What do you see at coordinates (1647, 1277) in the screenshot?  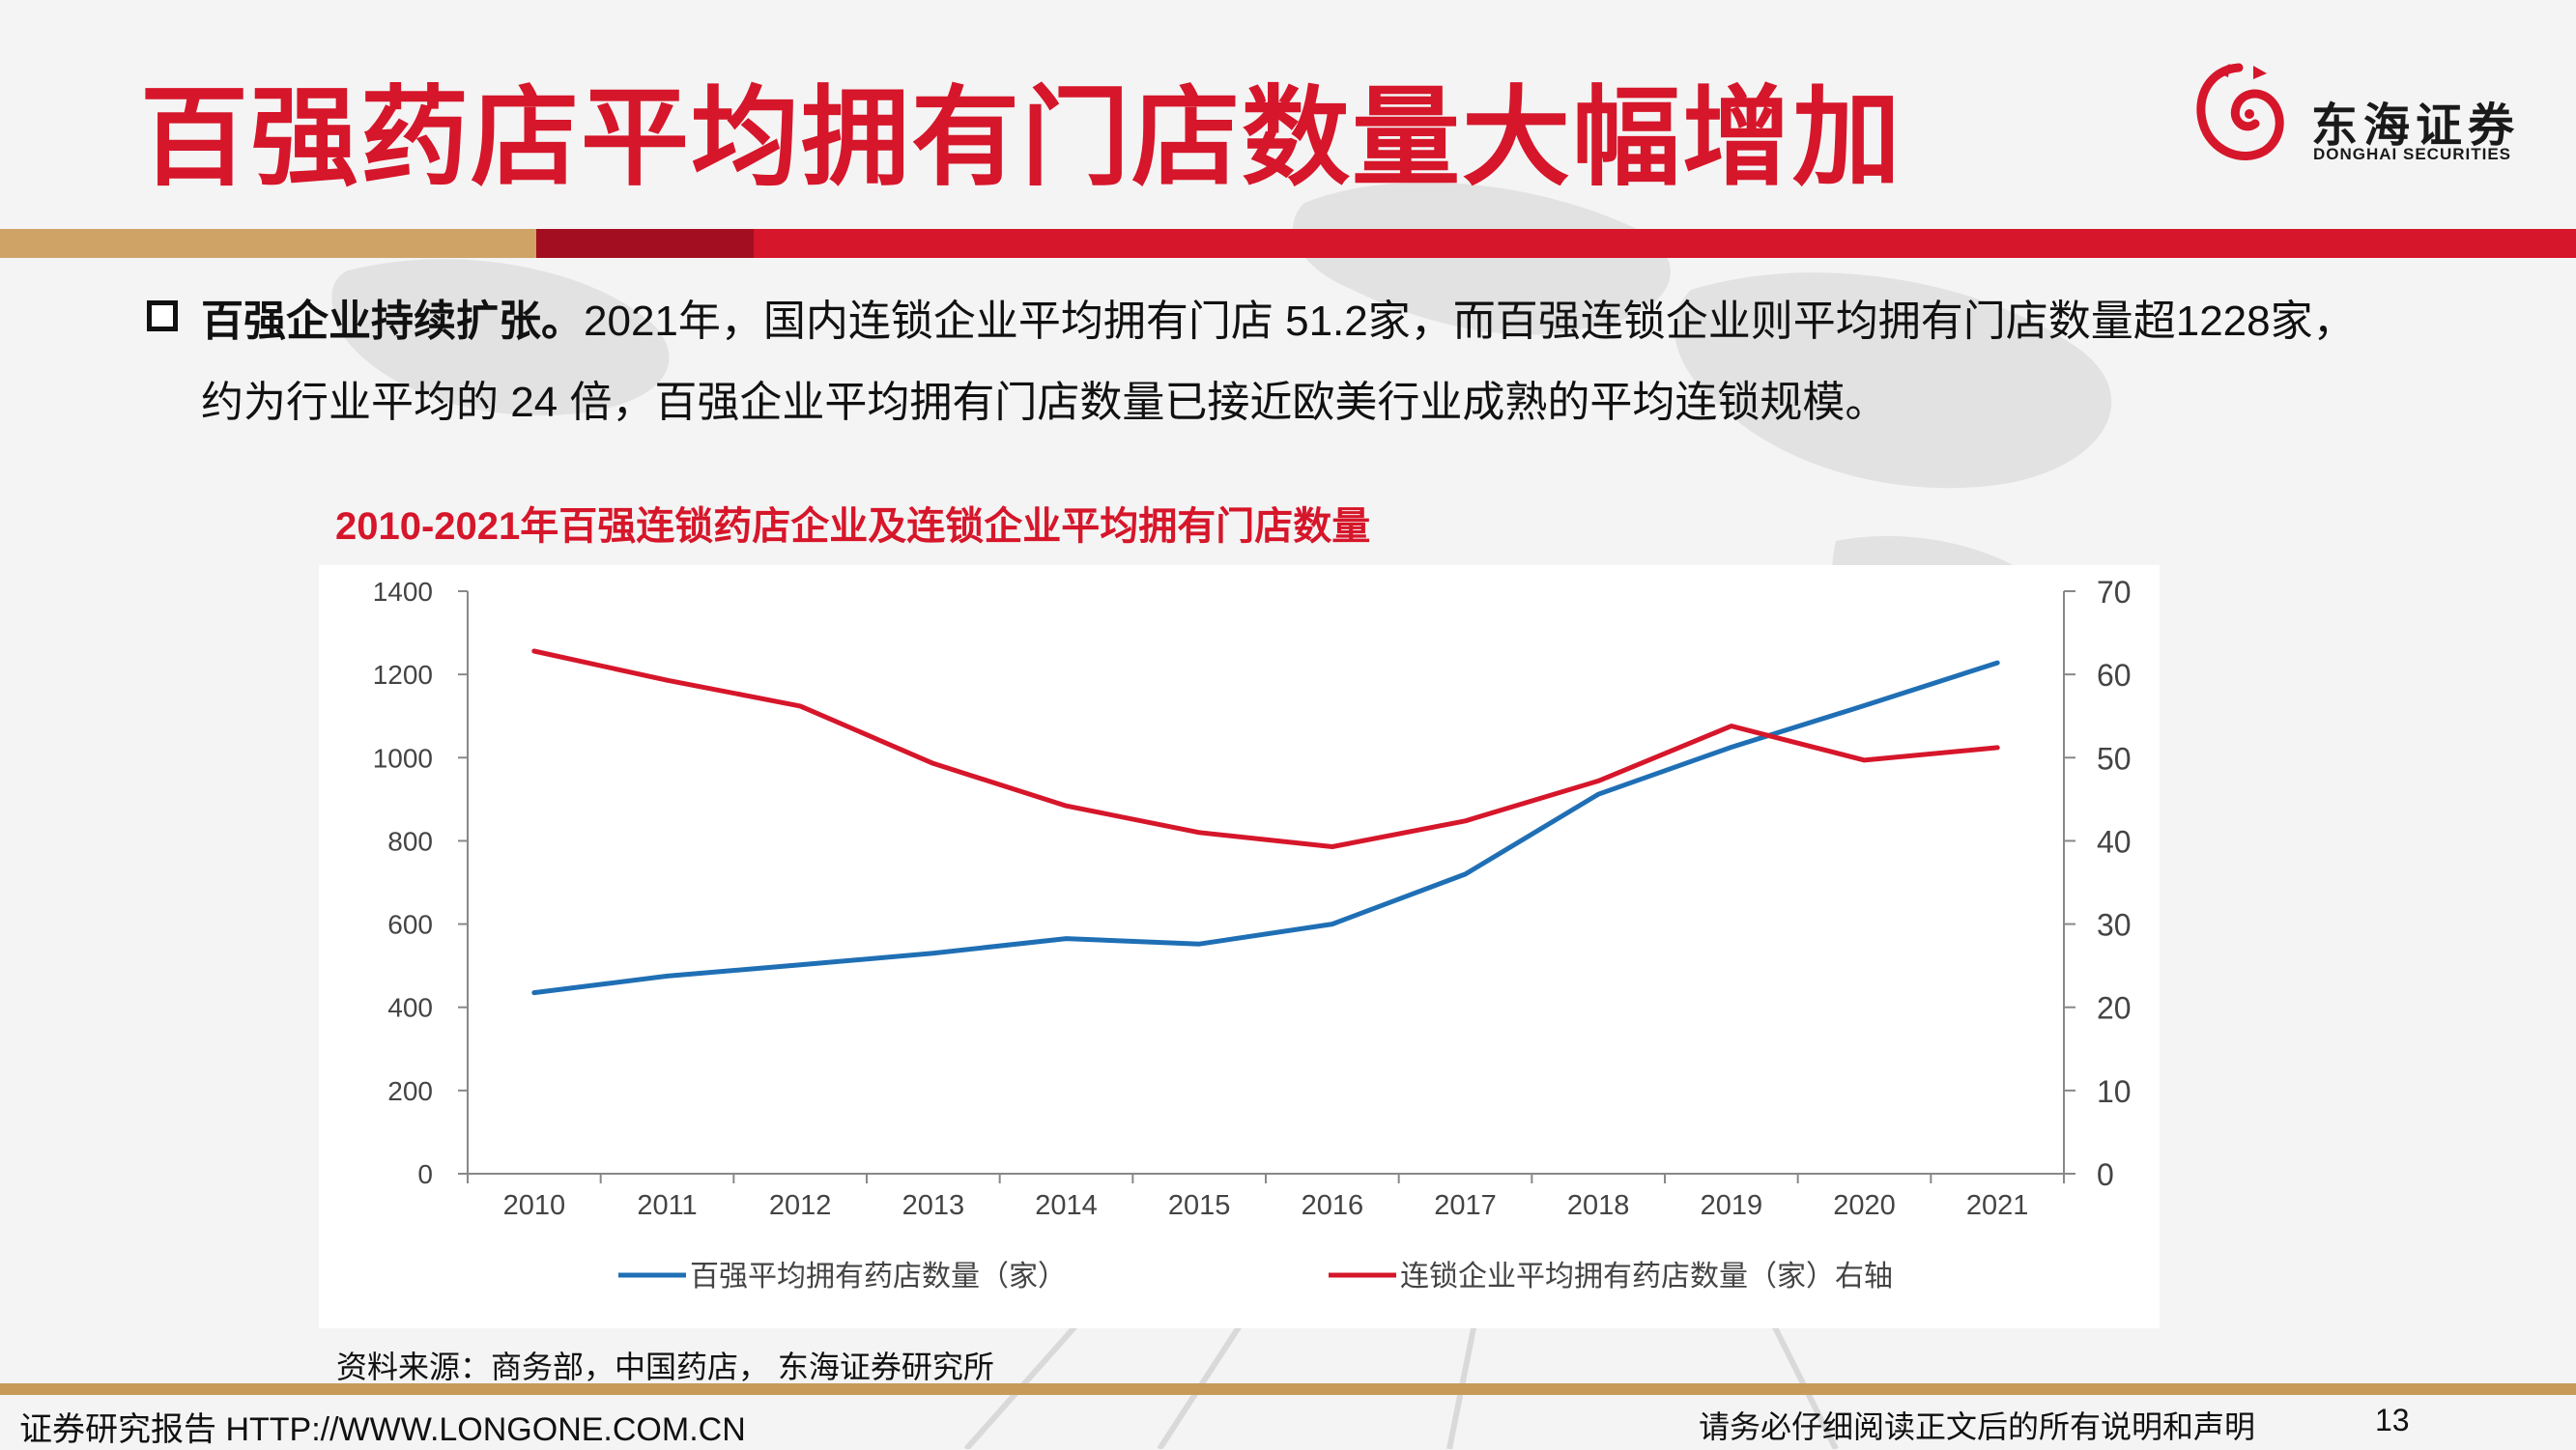 I see `legend-label: 连锁企业平均拥有药店数量（家）右轴` at bounding box center [1647, 1277].